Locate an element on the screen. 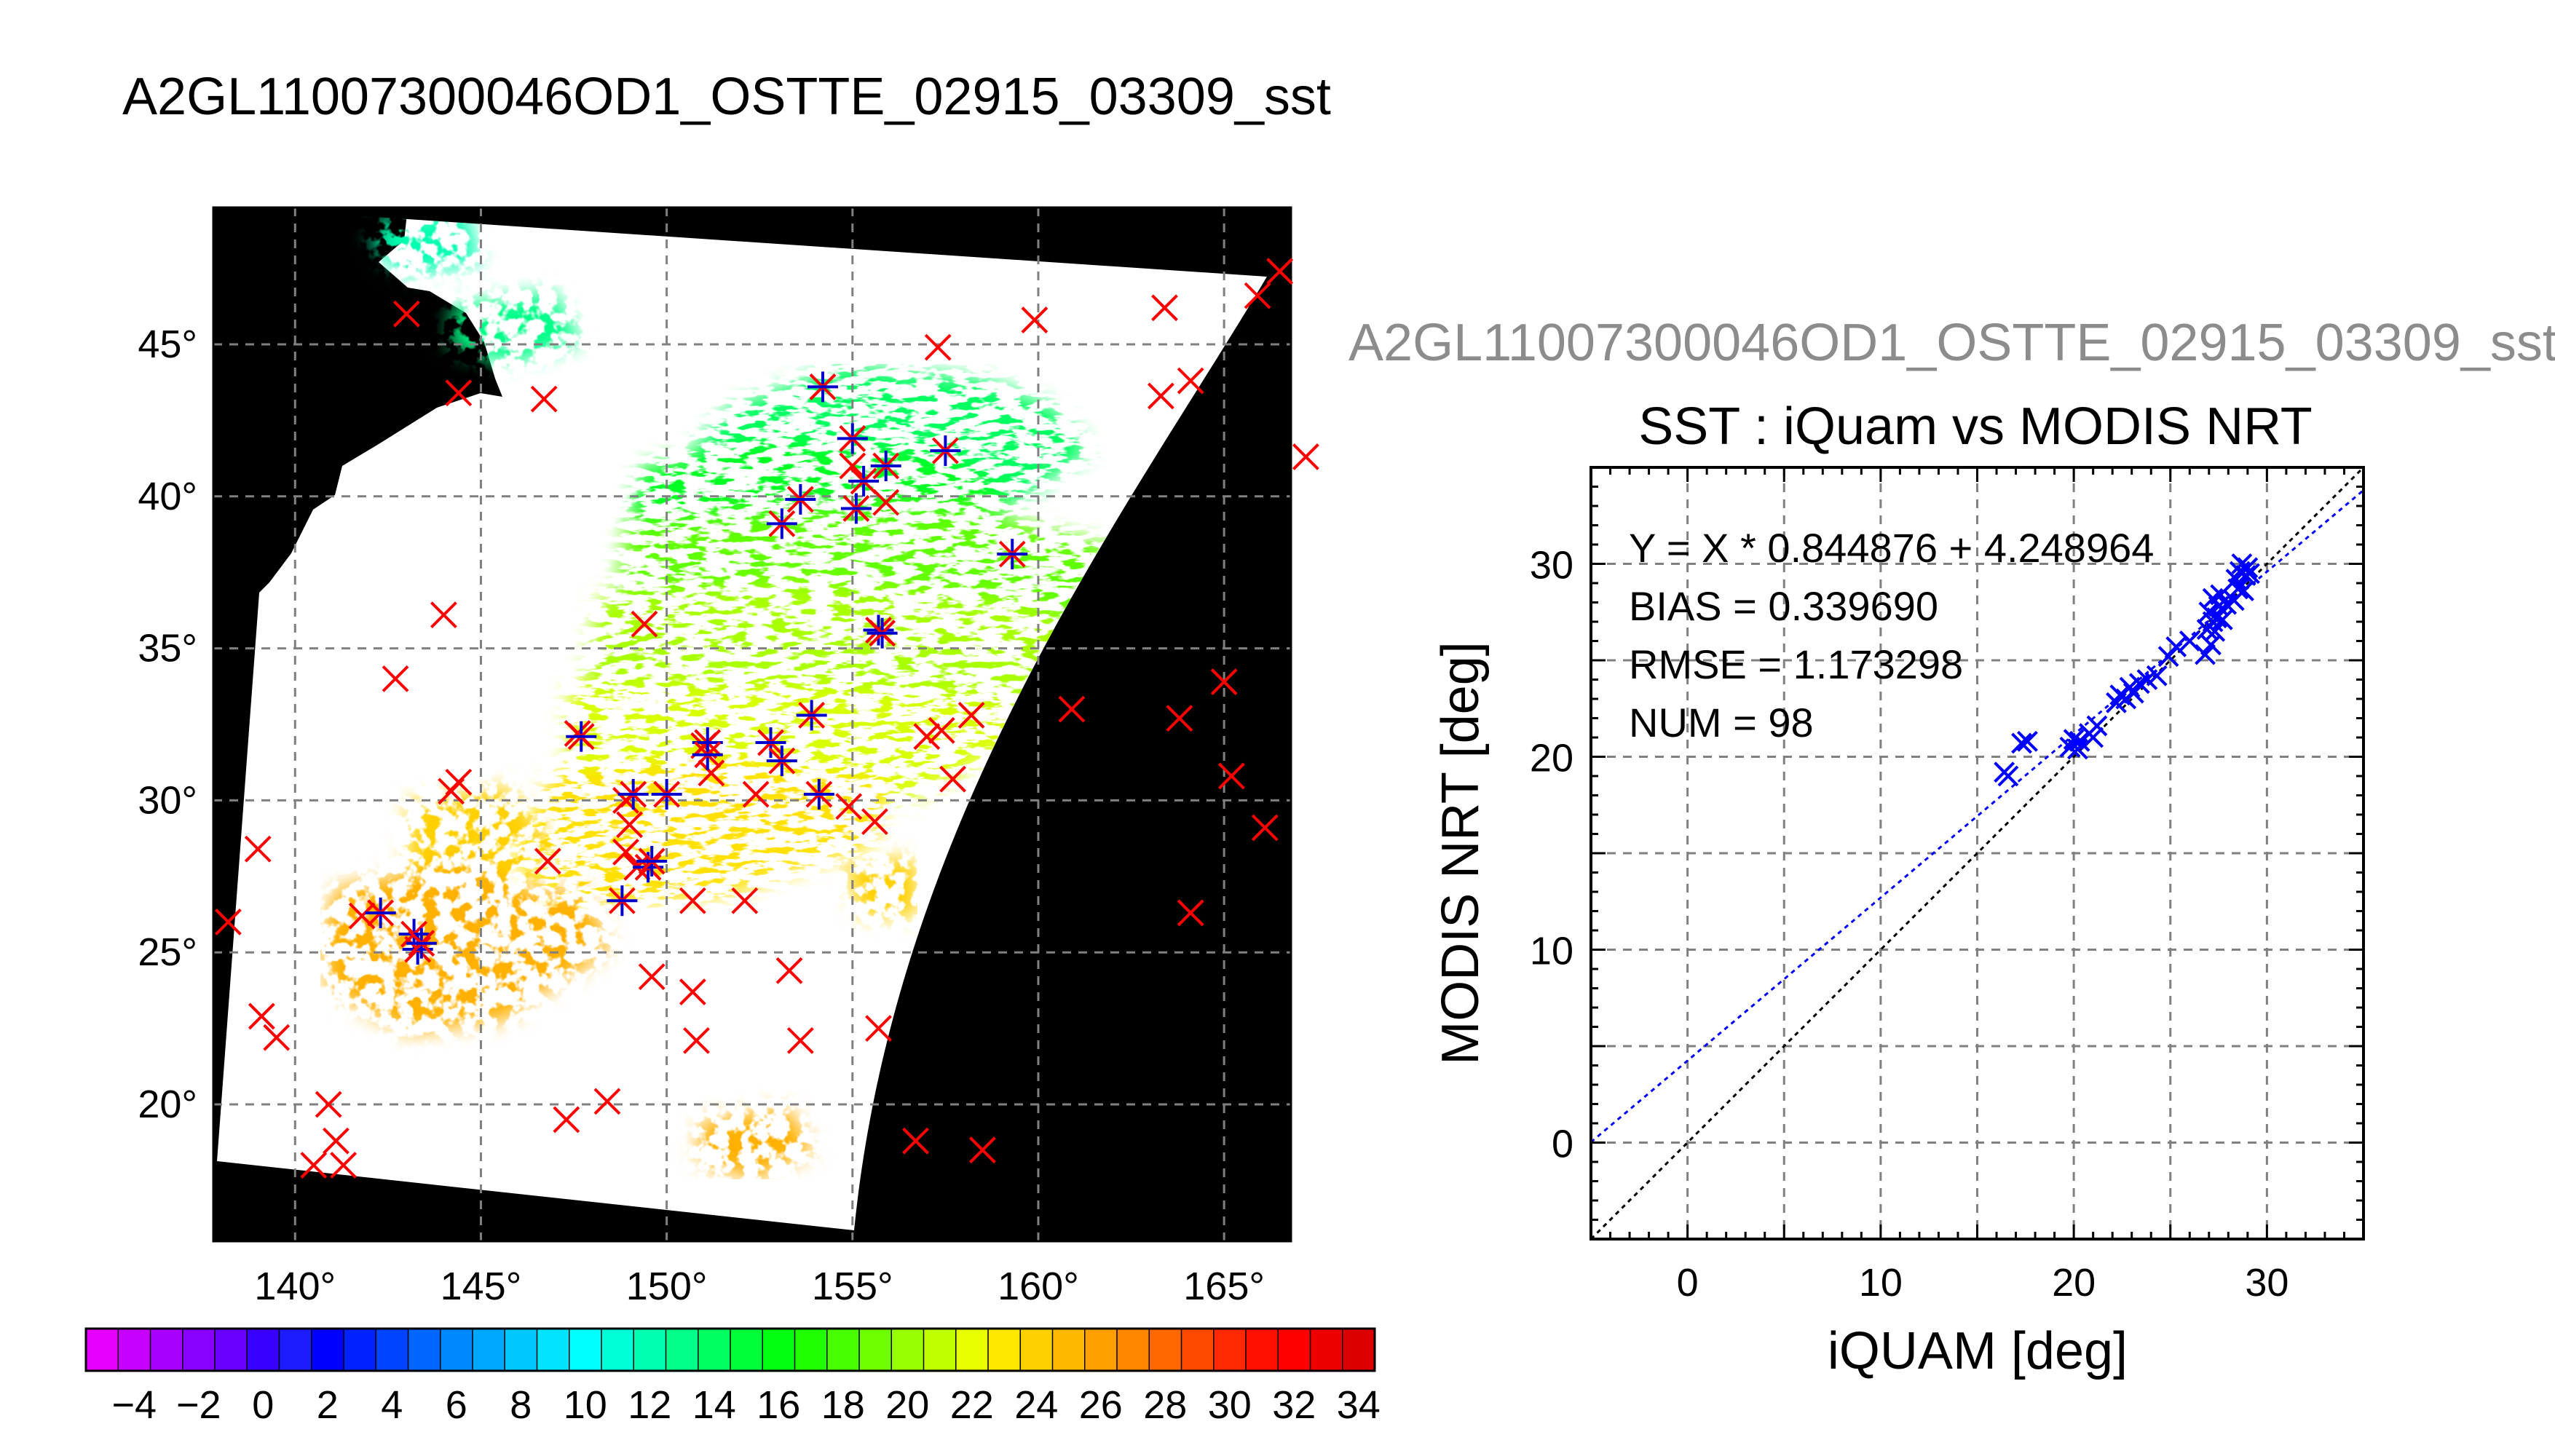 Image resolution: width=2555 pixels, height=1456 pixels. colorbar-tick-label: 28 is located at coordinates (1165, 1405).